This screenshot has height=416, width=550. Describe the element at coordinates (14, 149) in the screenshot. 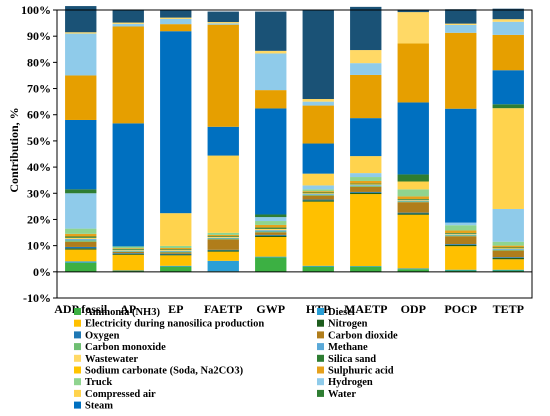

I see `y-axis-label: Contribution, %` at that location.